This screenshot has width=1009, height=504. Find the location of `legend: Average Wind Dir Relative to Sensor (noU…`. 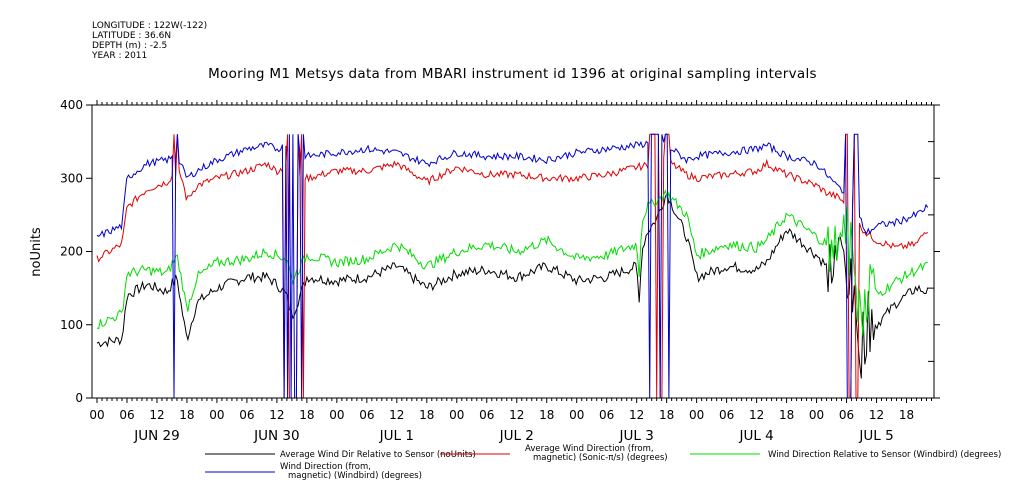

legend: Average Wind Dir Relative to Sensor (noU… is located at coordinates (603, 462).